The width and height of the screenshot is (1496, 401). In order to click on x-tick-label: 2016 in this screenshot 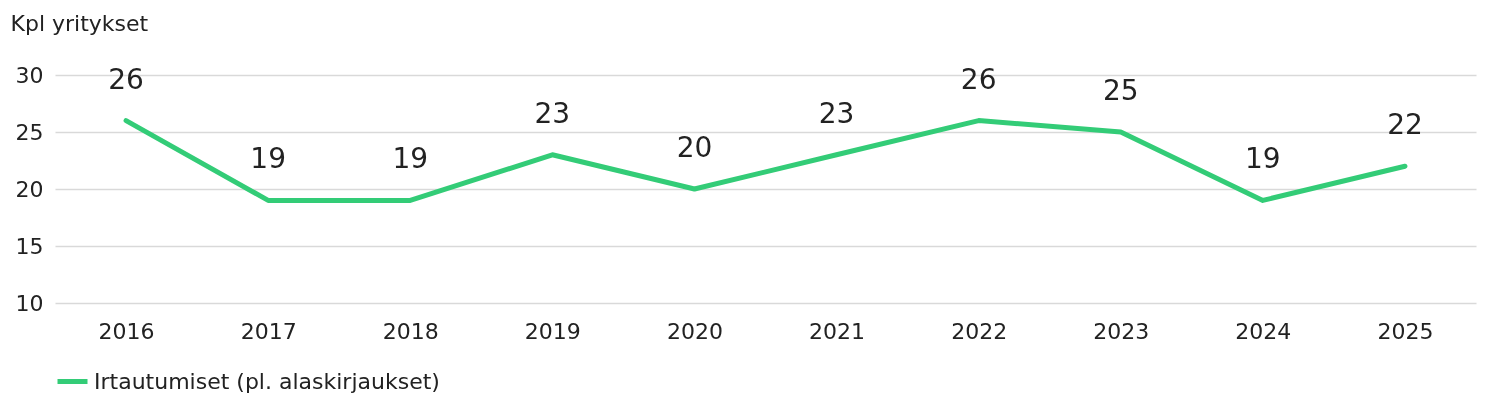, I will do `click(126, 331)`.